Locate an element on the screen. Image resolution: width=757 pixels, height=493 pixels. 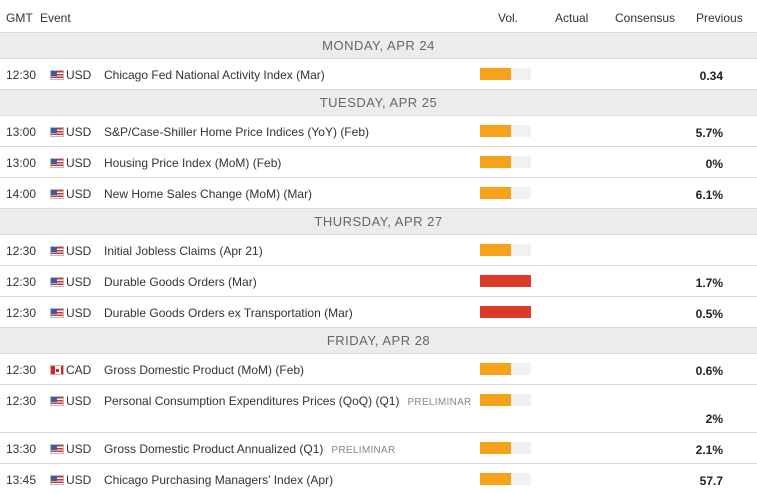
event-row: 12:30 USD Durable Goods Orders (Mar) 1.7% is located at coordinates (378, 281).